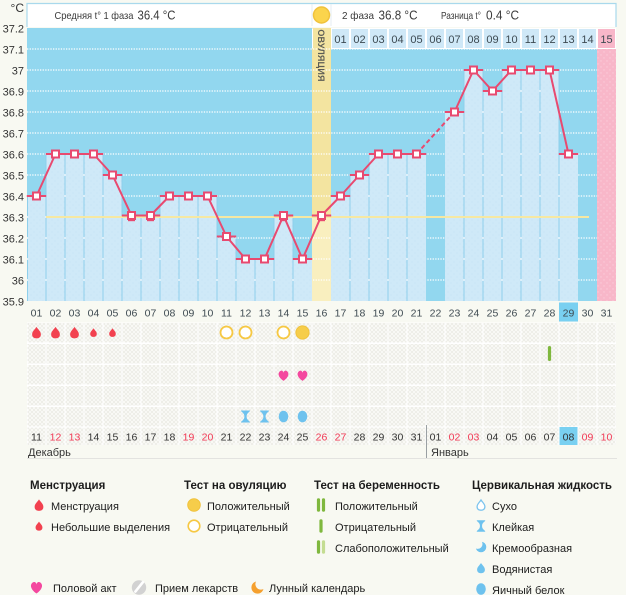 The width and height of the screenshot is (626, 595). Describe the element at coordinates (110, 528) in the screenshot. I see `svg-text: Небольшие выделения` at that location.